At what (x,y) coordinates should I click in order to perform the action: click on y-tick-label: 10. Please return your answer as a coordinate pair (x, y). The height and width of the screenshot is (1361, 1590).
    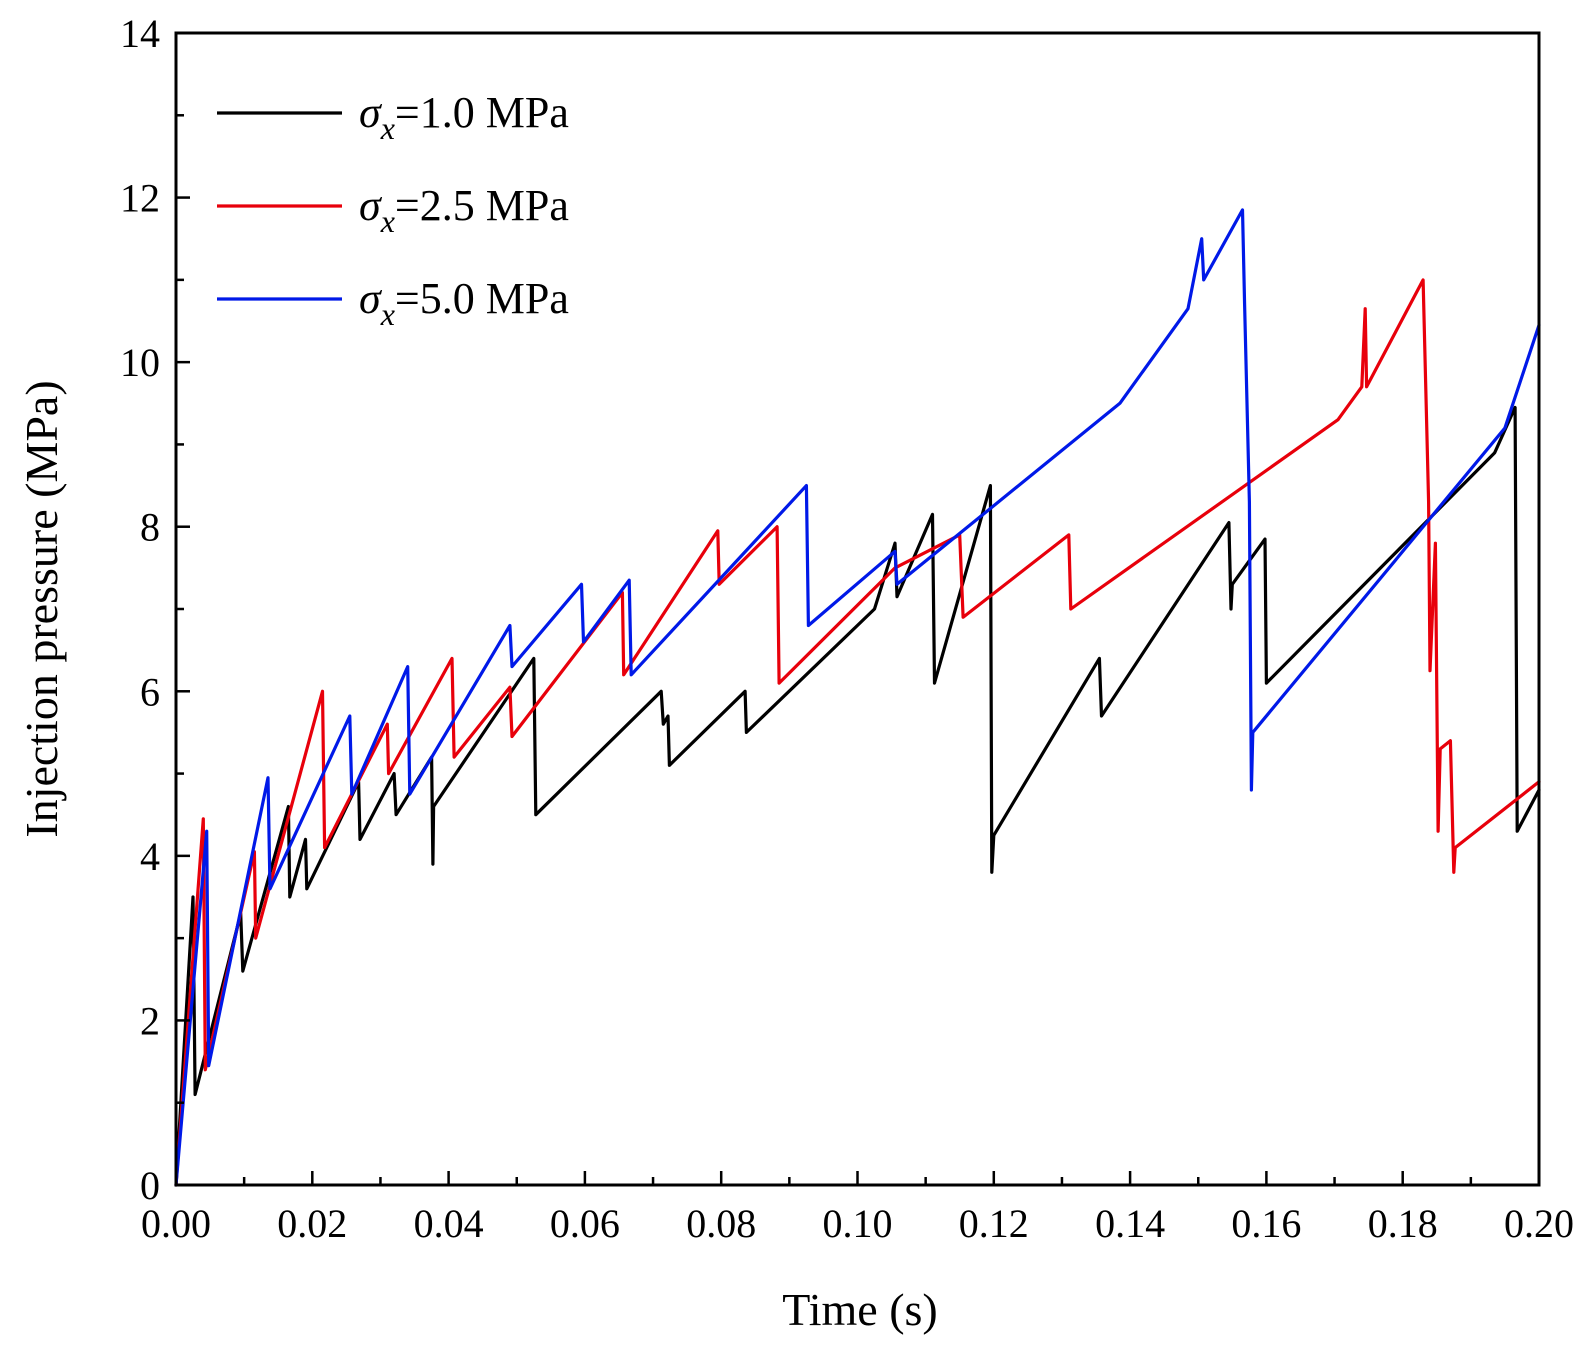
    Looking at the image, I should click on (140, 362).